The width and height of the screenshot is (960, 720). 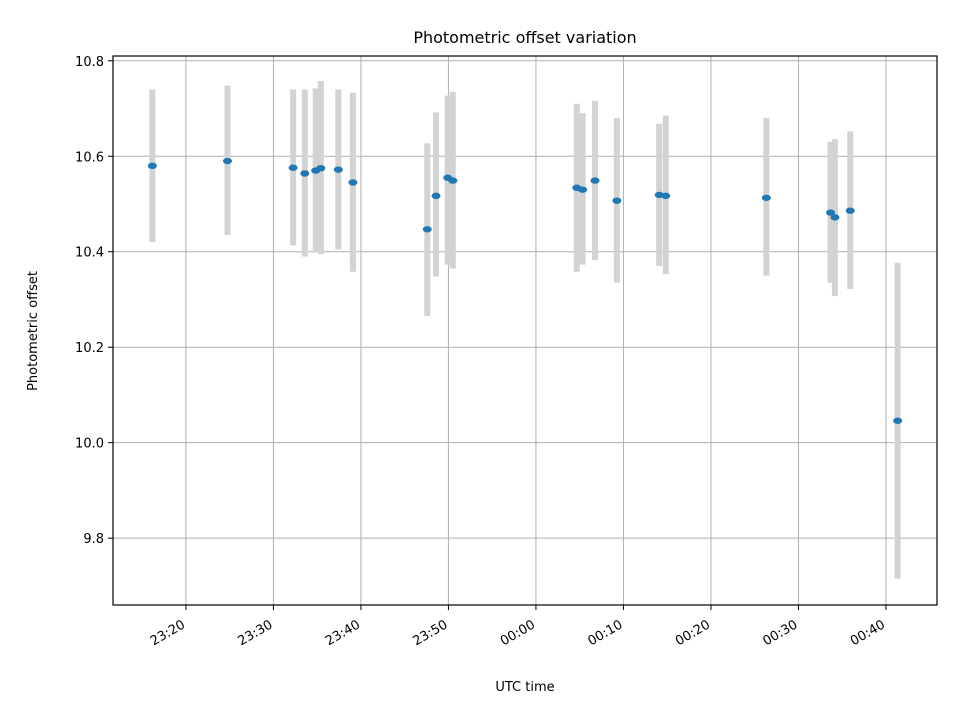 What do you see at coordinates (518, 633) in the screenshot?
I see `x-tick-label: 00:00` at bounding box center [518, 633].